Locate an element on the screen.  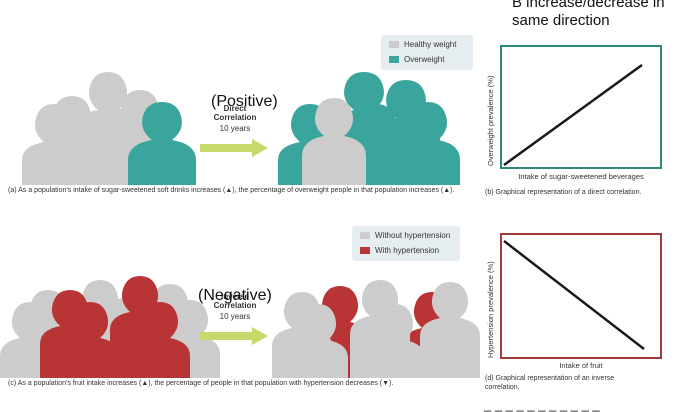
legend-item-healthy: Healthy weight is located at coordinates (422, 44).